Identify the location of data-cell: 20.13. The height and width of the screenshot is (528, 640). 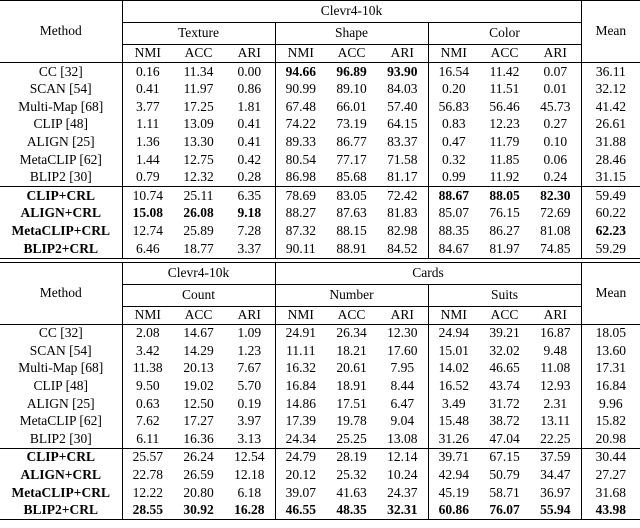
(198, 368).